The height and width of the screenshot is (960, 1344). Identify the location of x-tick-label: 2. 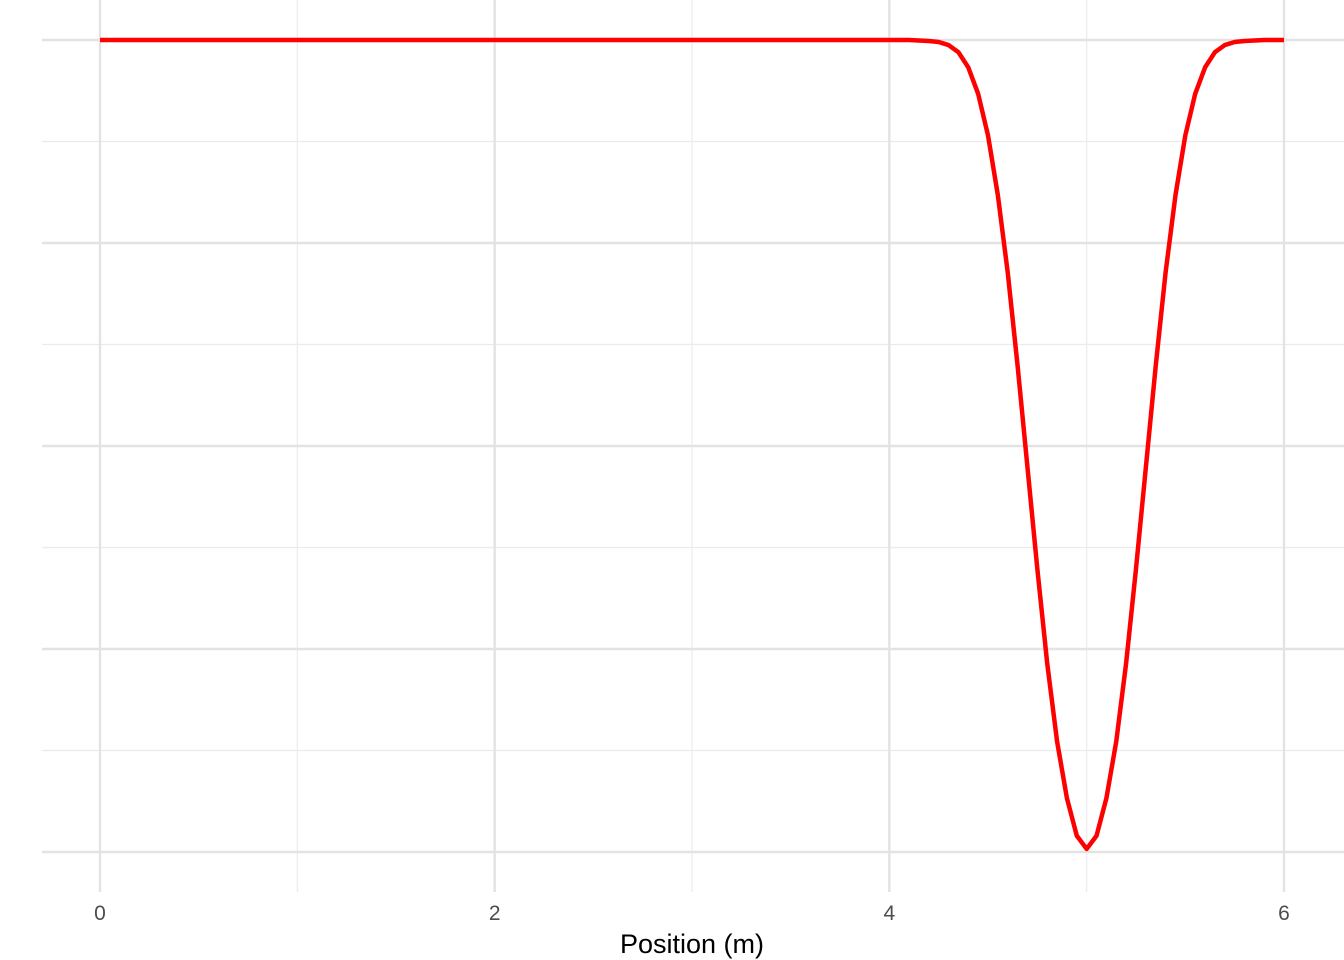
(495, 913).